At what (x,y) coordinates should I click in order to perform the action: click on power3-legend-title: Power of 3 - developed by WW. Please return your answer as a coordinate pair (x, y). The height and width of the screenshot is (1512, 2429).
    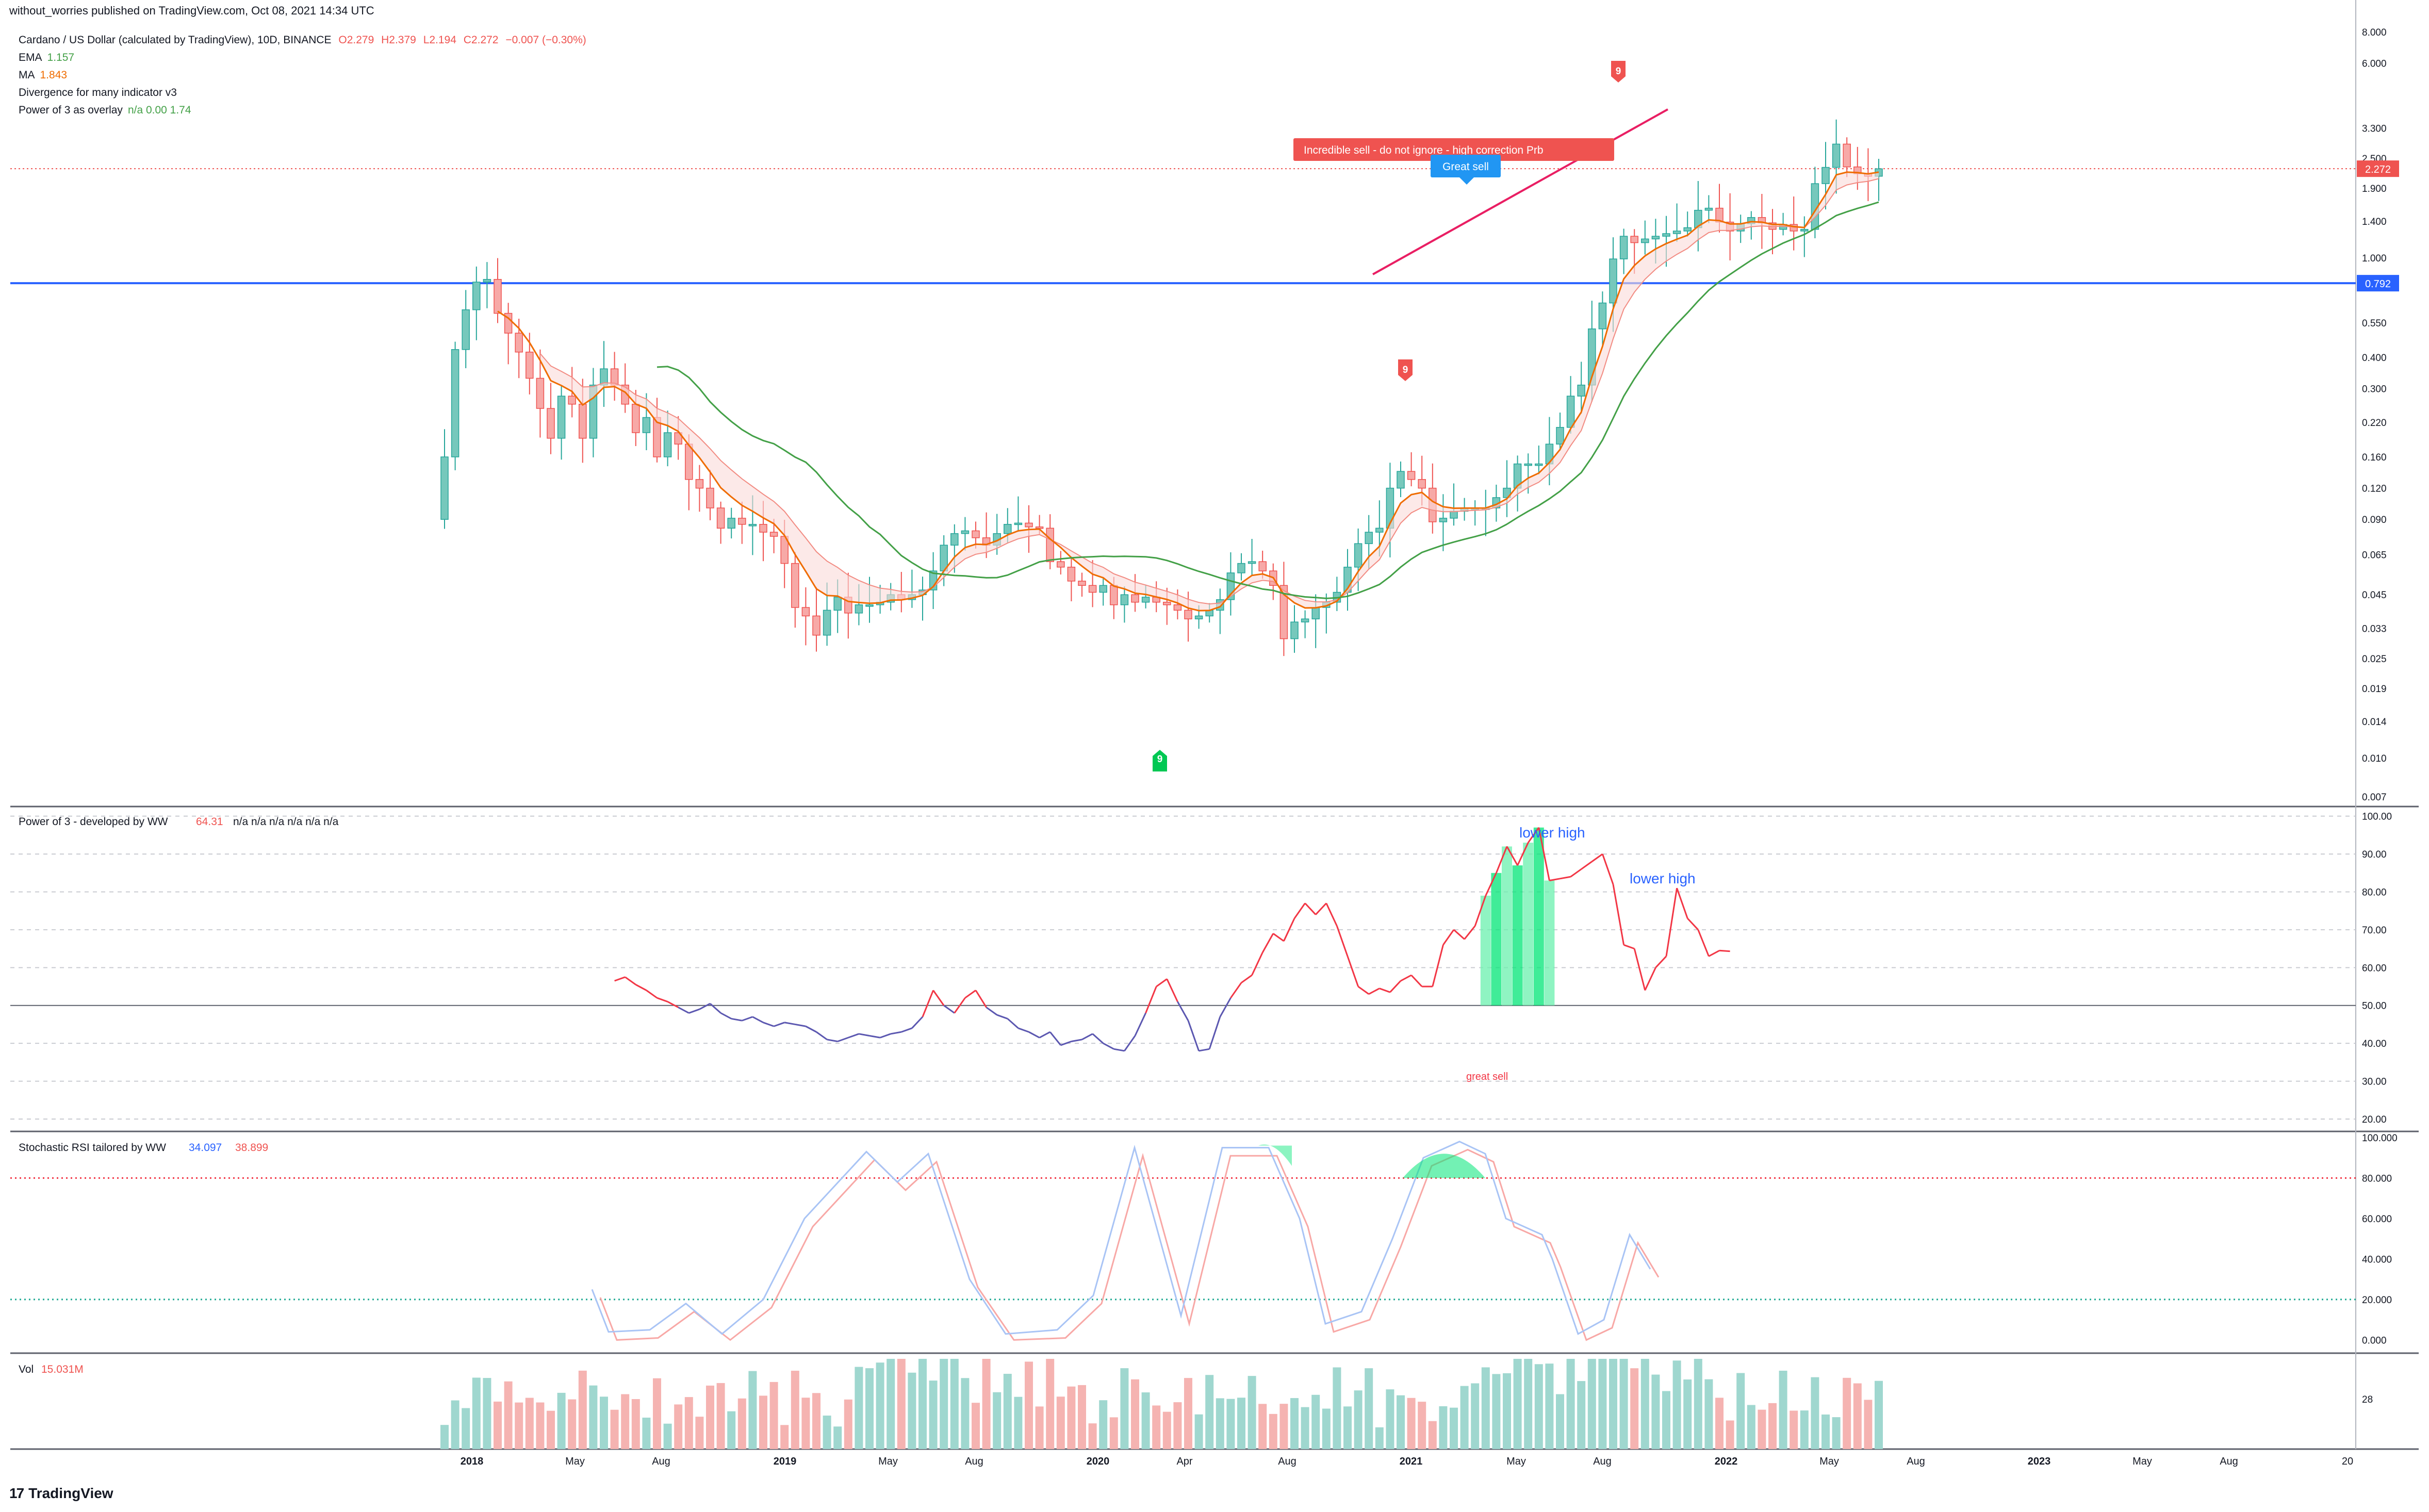
    Looking at the image, I should click on (93, 822).